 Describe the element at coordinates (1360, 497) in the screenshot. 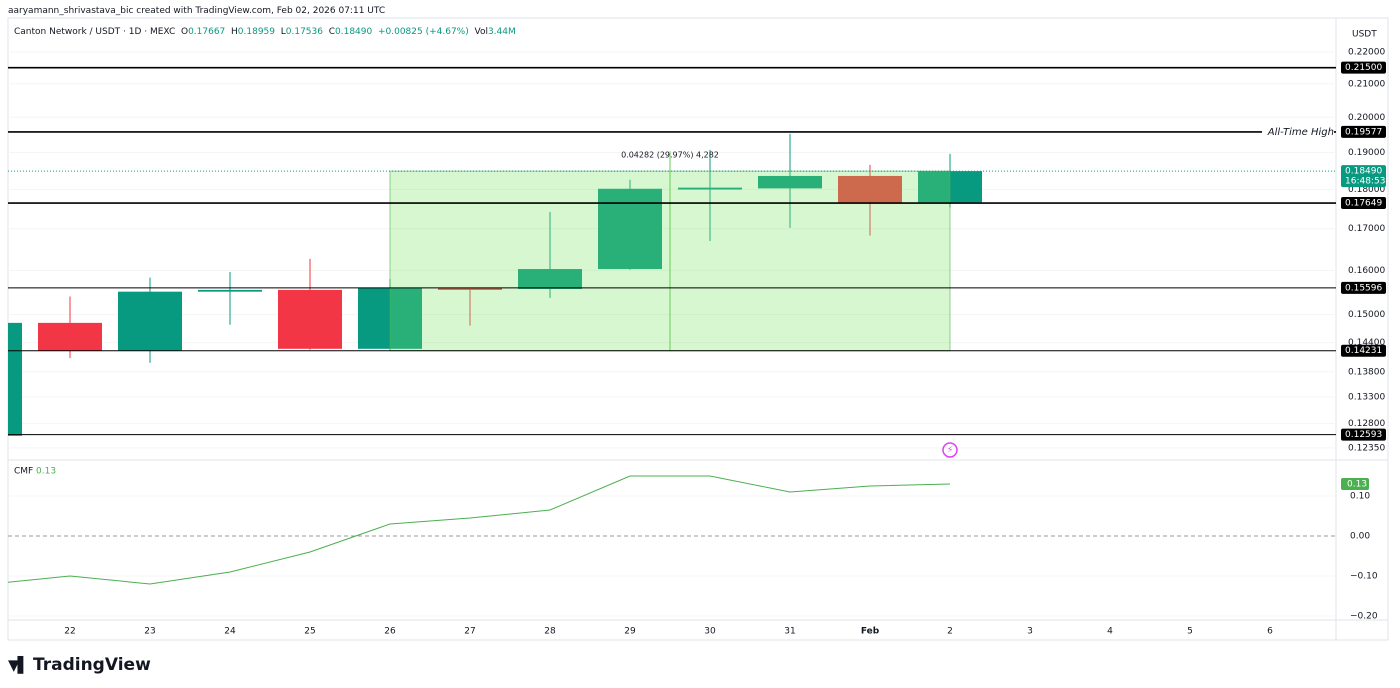

I see `y-tick-label: 0.10` at that location.